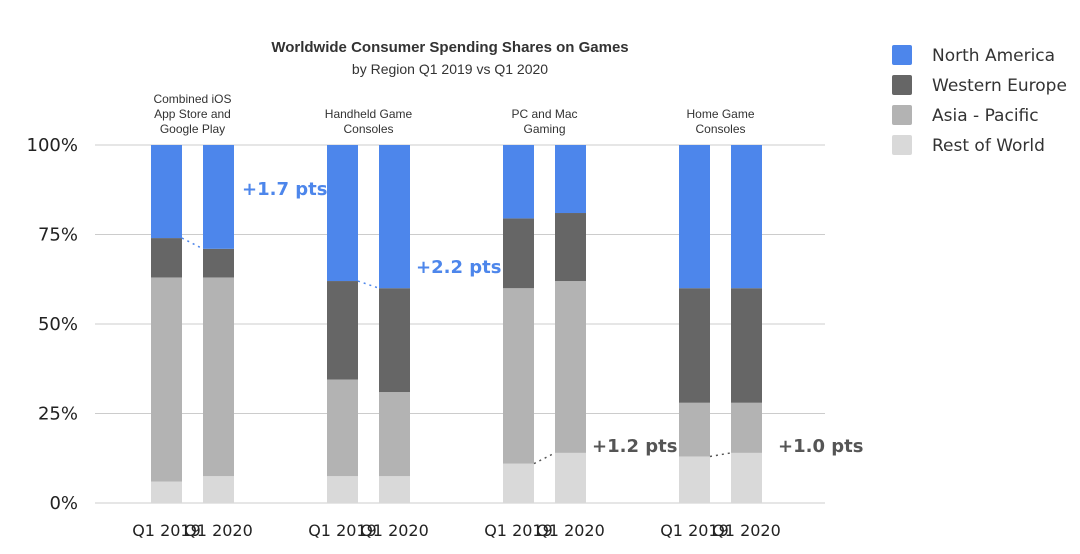 The width and height of the screenshot is (1080, 554). What do you see at coordinates (544, 114) in the screenshot?
I see `group-label: PC and Mac` at bounding box center [544, 114].